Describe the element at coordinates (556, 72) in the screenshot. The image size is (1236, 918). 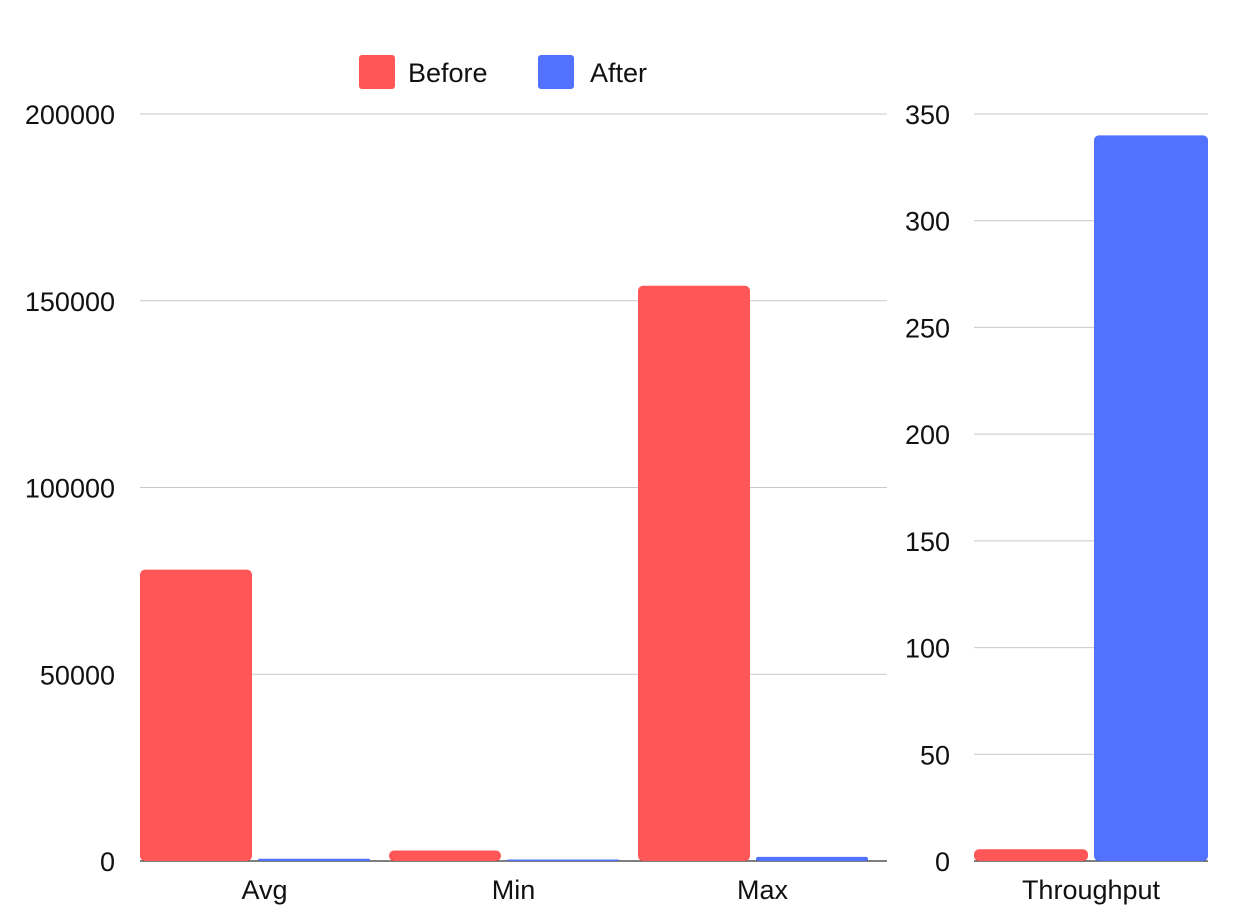
I see `legend-swatch-after` at that location.